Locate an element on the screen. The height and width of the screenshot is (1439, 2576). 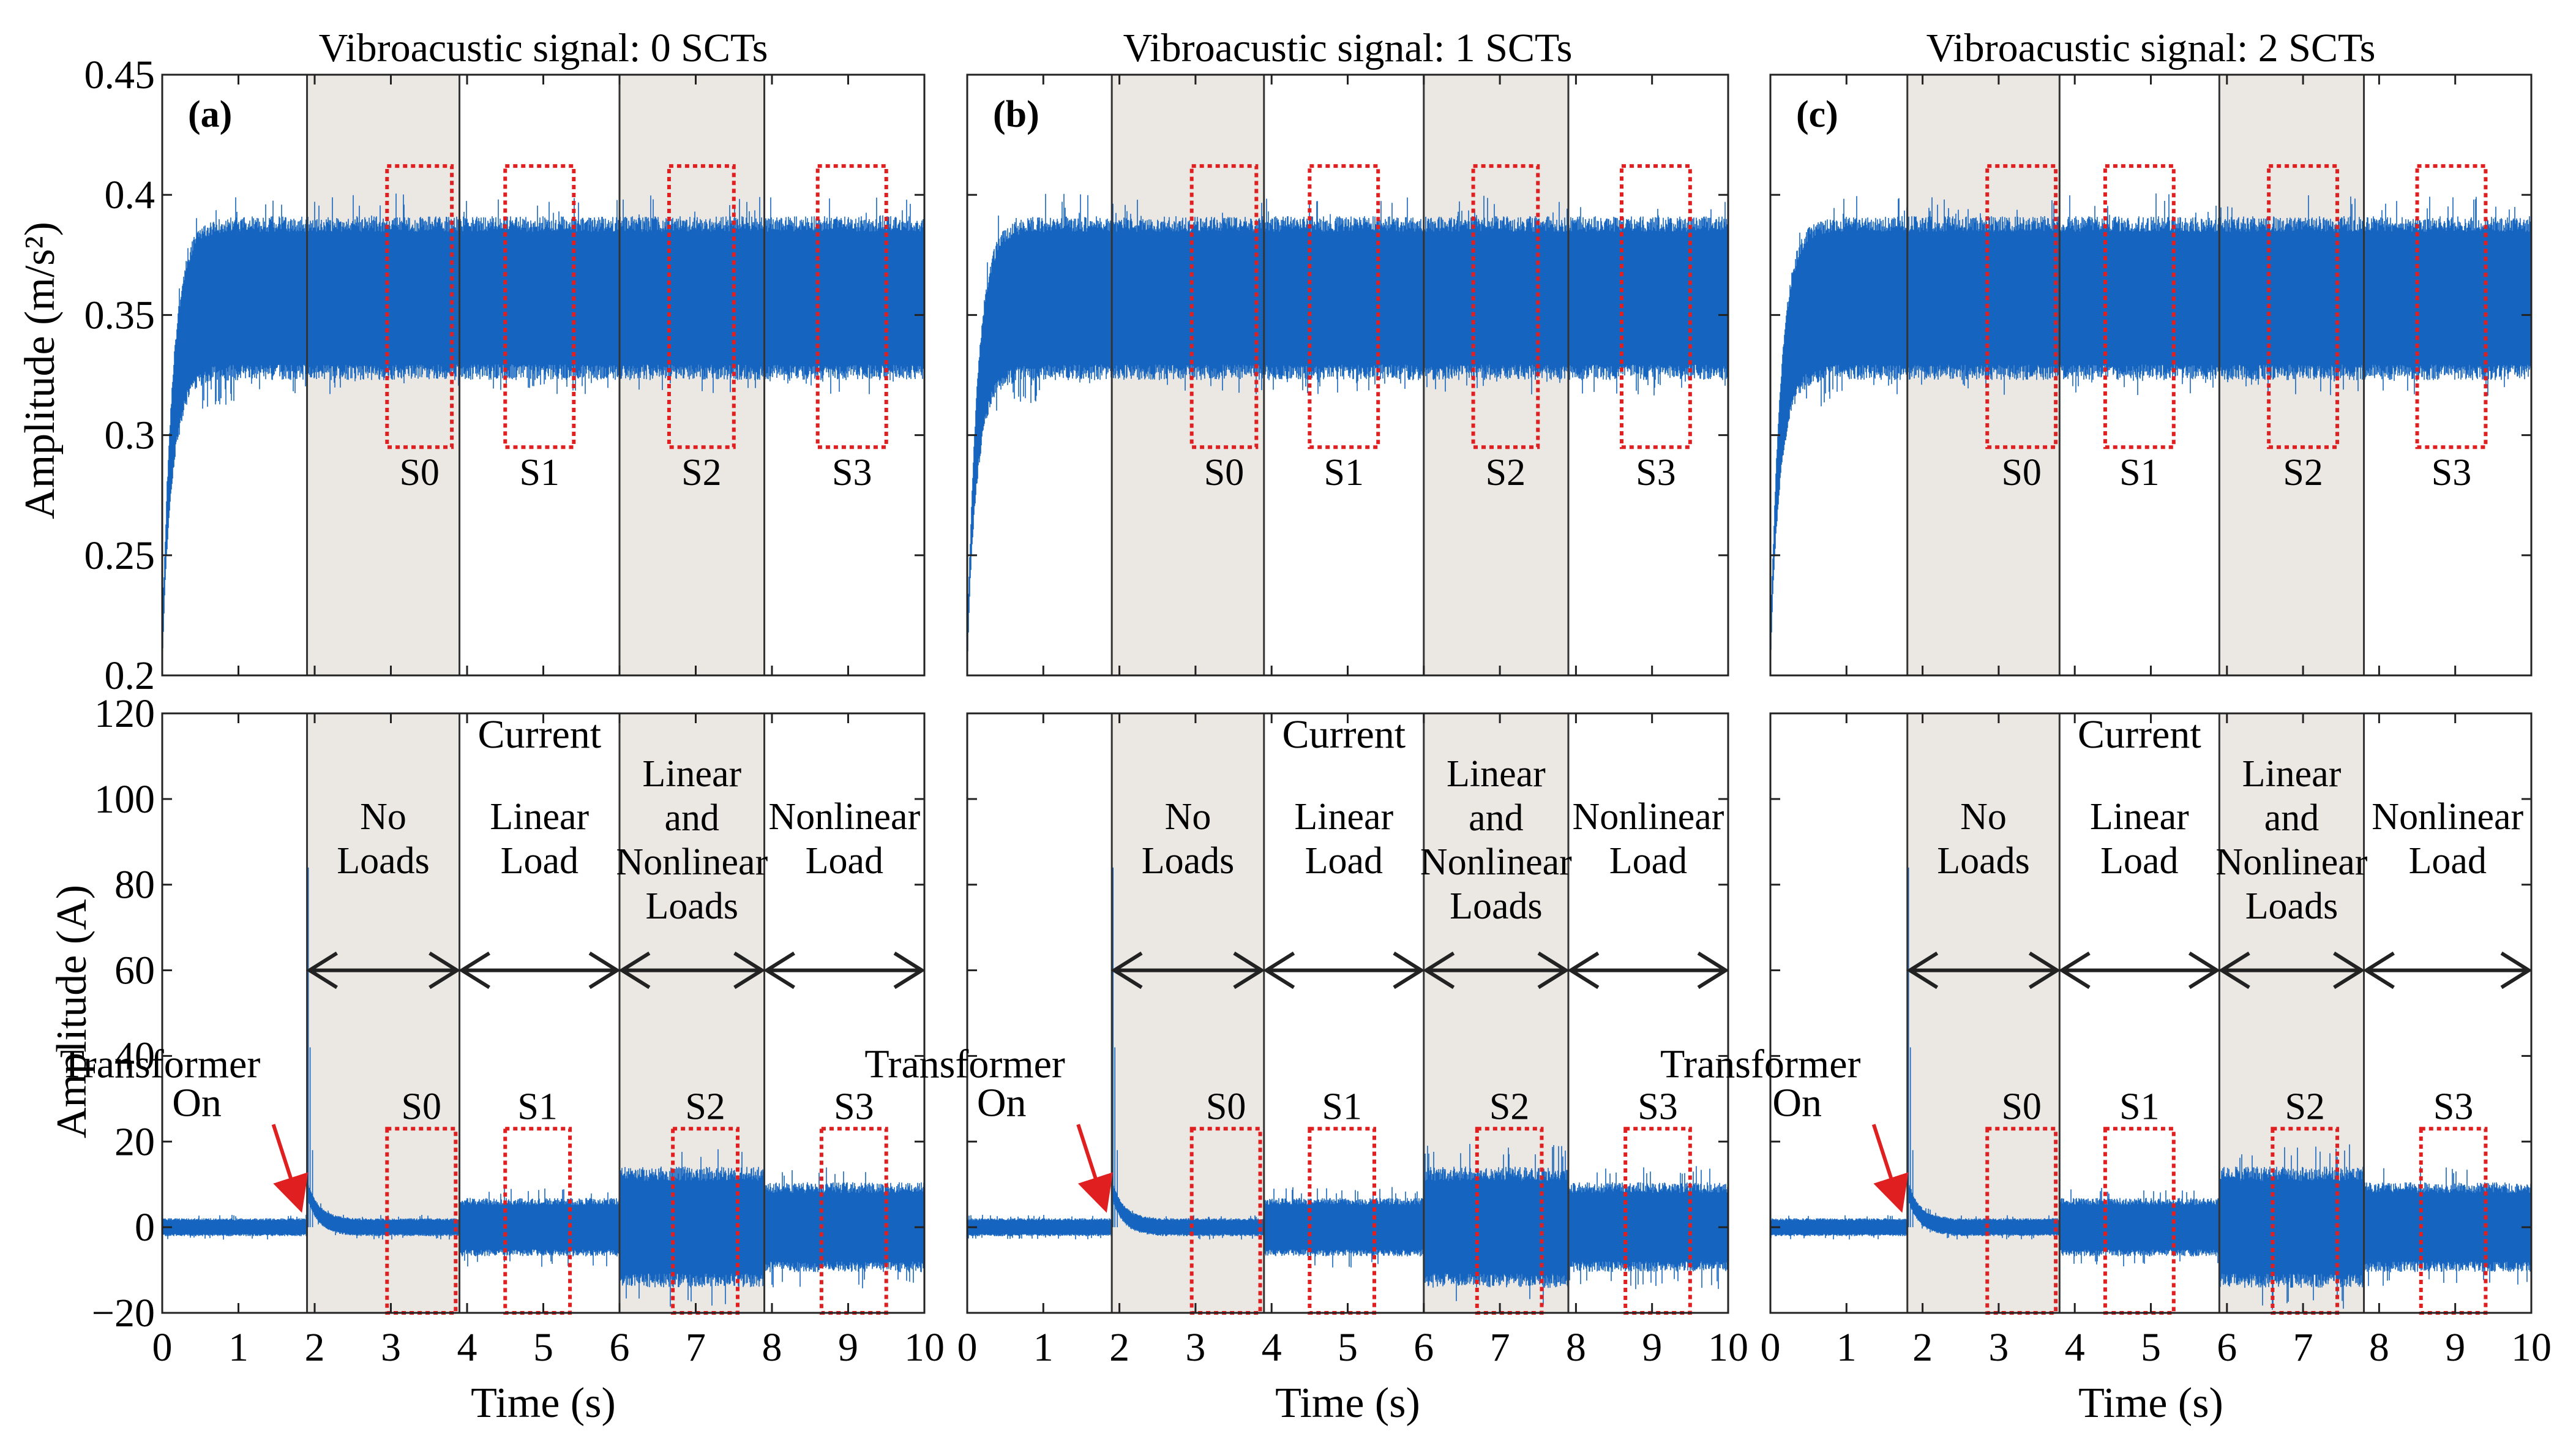
ytick-label: 0.35 is located at coordinates (120, 315).